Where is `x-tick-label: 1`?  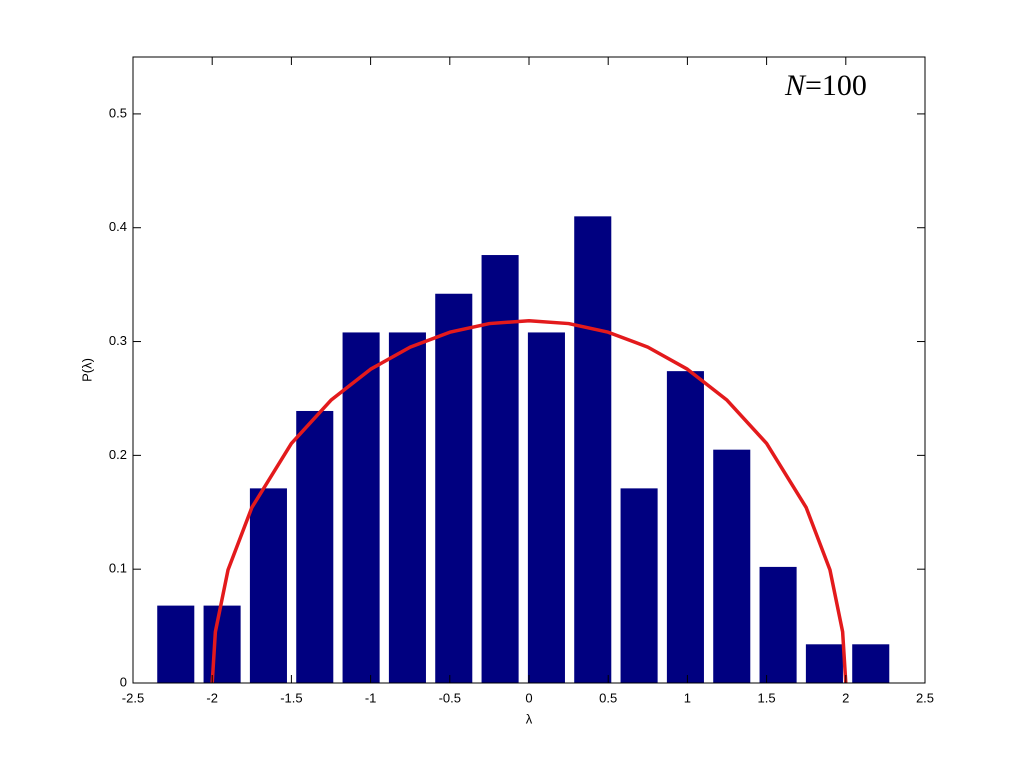
x-tick-label: 1 is located at coordinates (687, 697).